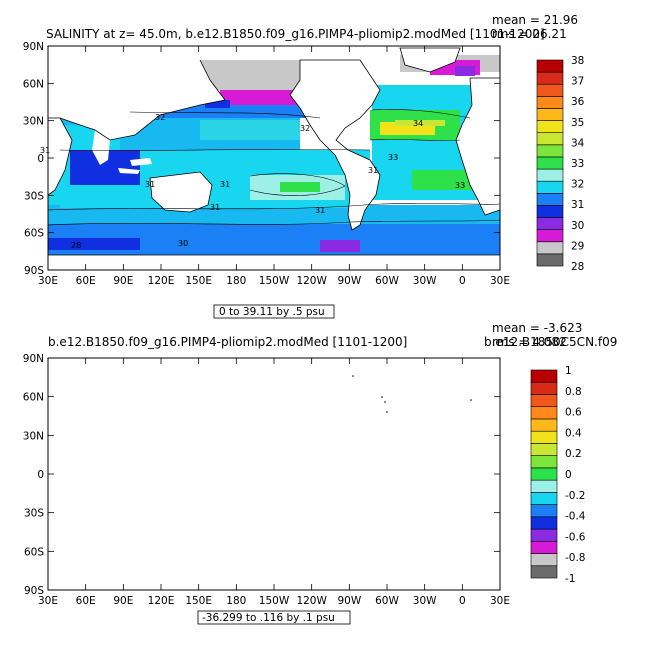 This screenshot has height=647, width=647. I want to click on colorbar-label: 28, so click(577, 267).